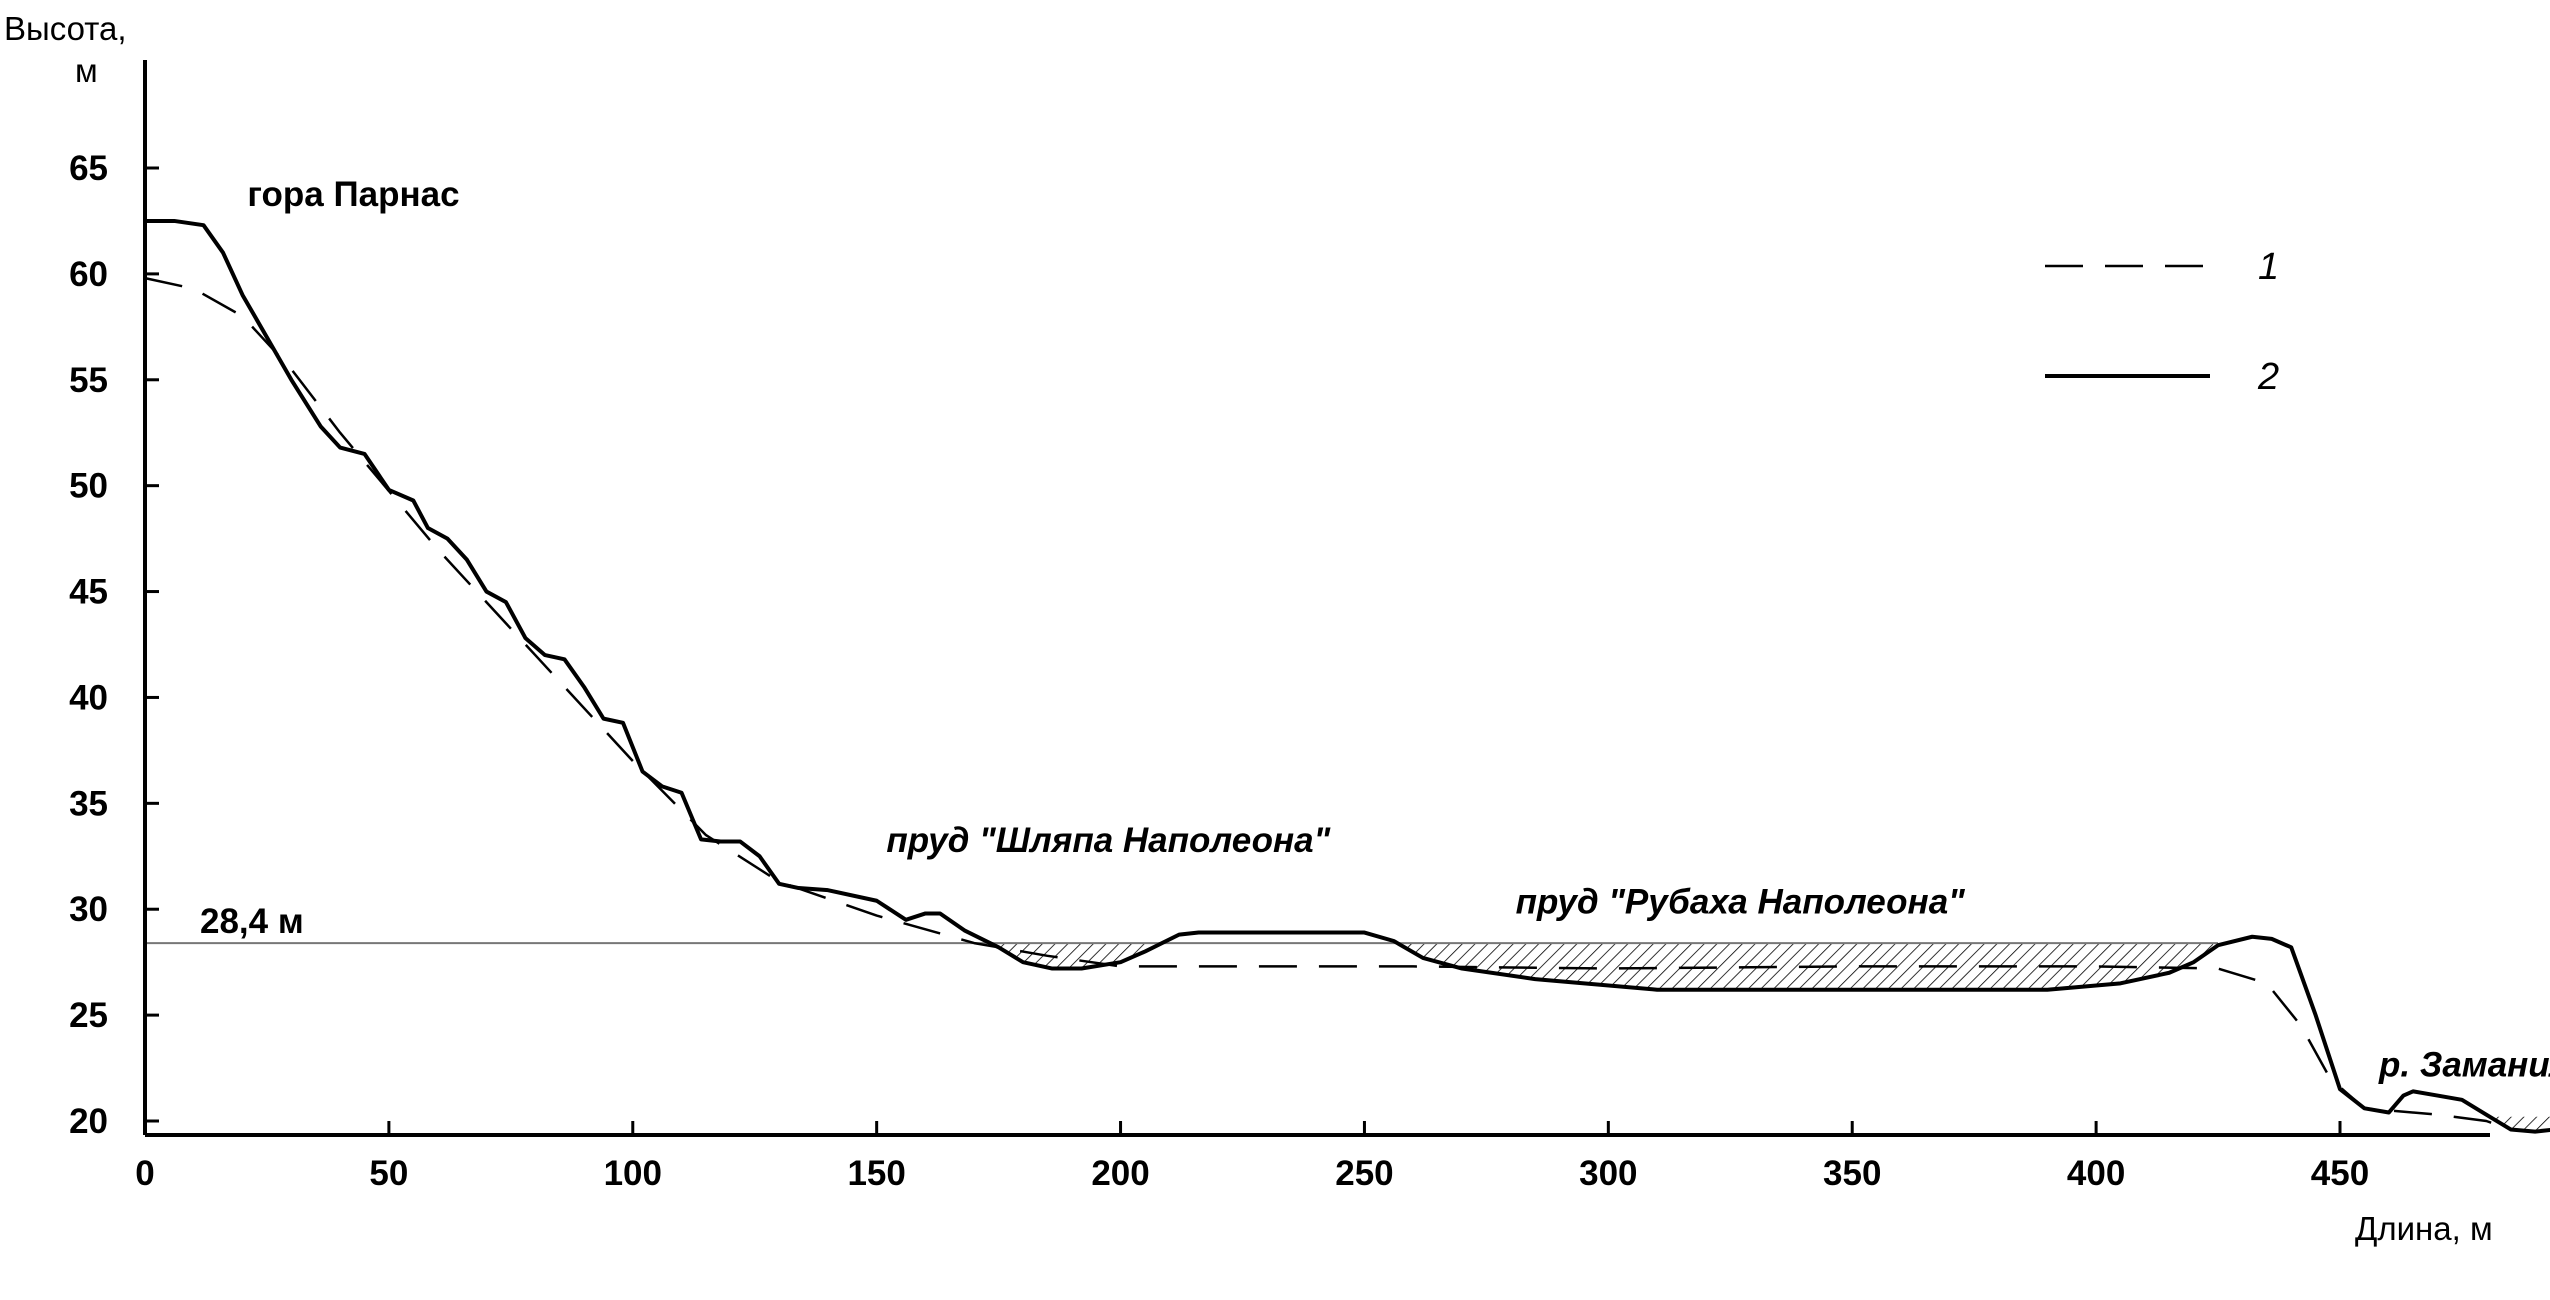 Image resolution: width=2550 pixels, height=1300 pixels. I want to click on y-tick-label: 25, so click(88, 1015).